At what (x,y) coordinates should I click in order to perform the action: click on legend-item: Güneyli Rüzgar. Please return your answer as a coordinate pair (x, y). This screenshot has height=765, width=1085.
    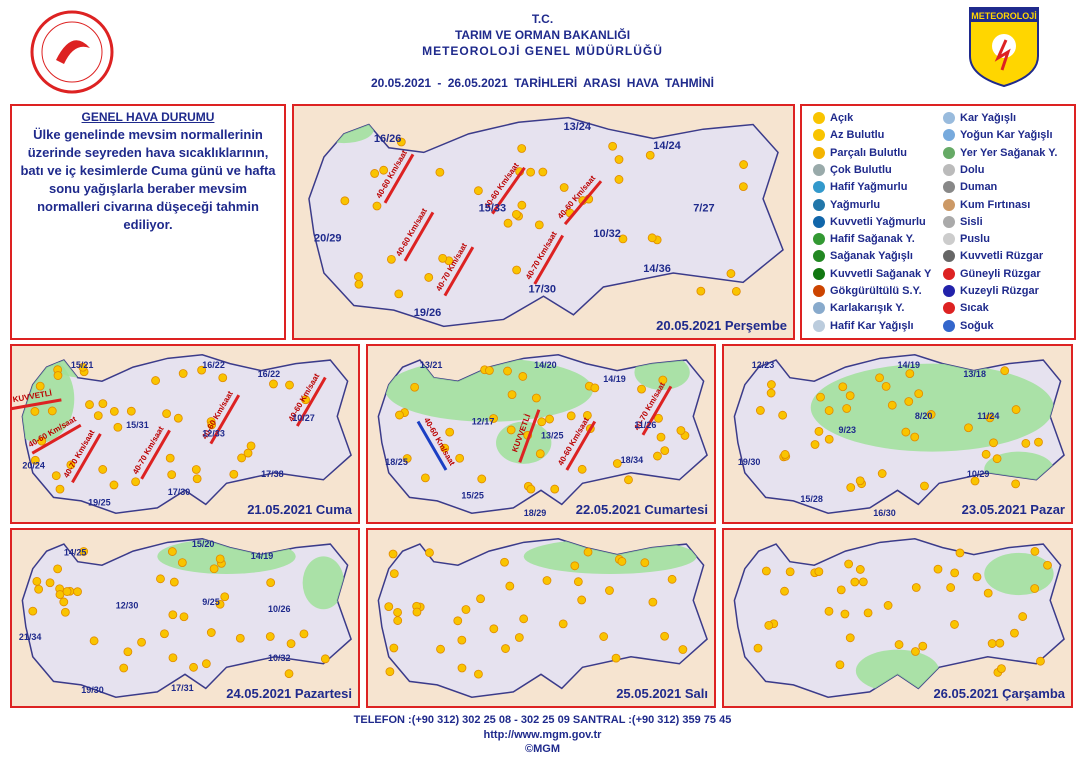
    Looking at the image, I should click on (992, 273).